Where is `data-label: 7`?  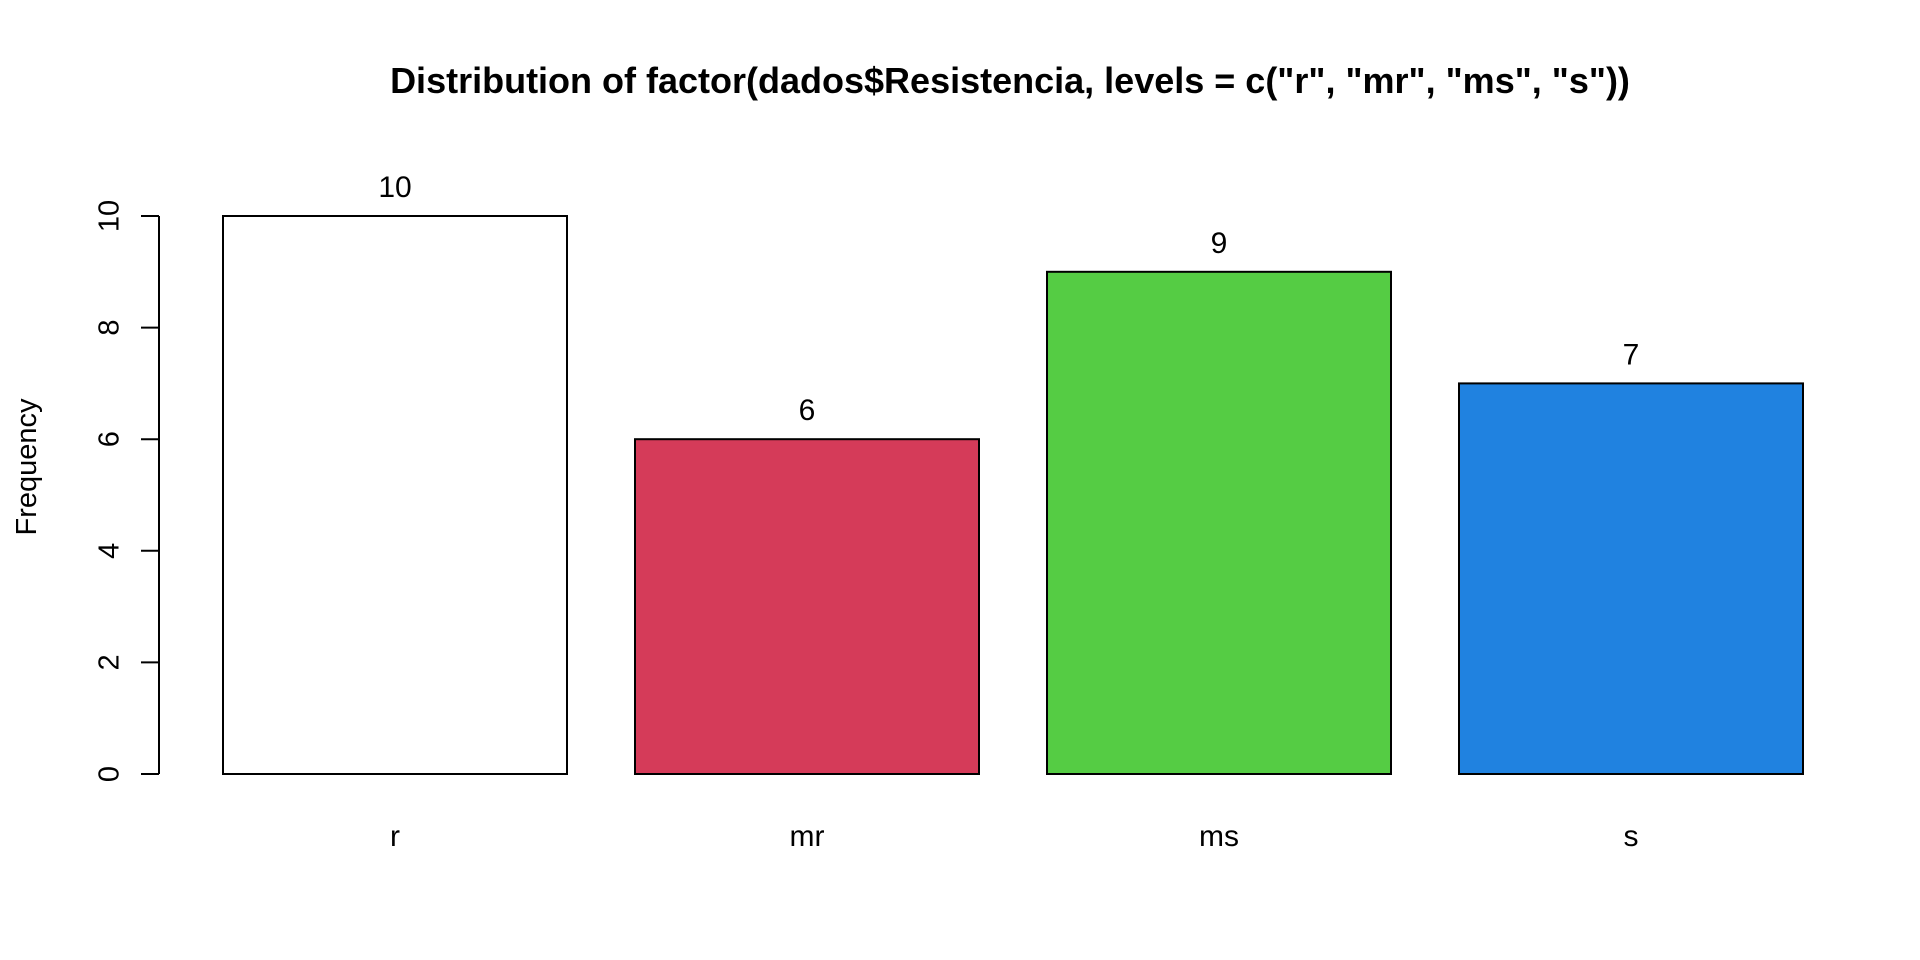 data-label: 7 is located at coordinates (1631, 354).